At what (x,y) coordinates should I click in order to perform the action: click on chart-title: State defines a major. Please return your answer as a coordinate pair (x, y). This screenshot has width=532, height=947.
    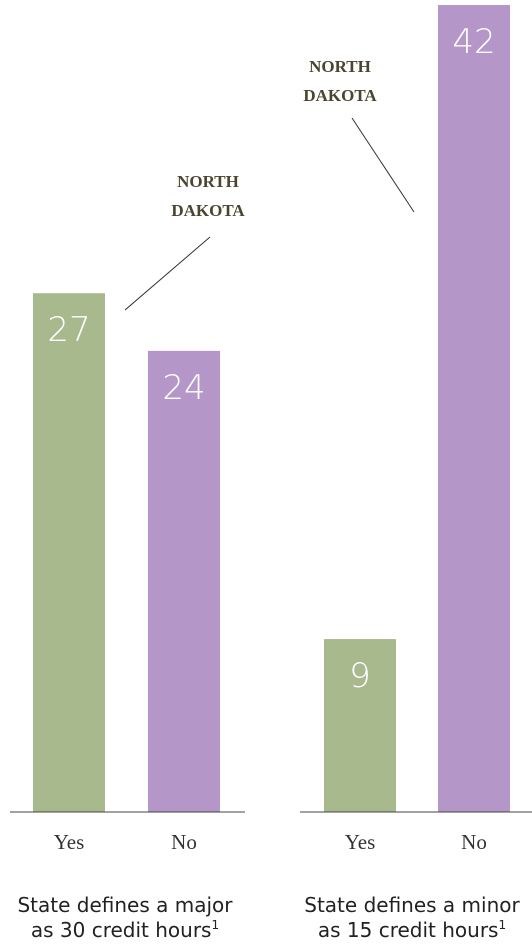
    Looking at the image, I should click on (125, 905).